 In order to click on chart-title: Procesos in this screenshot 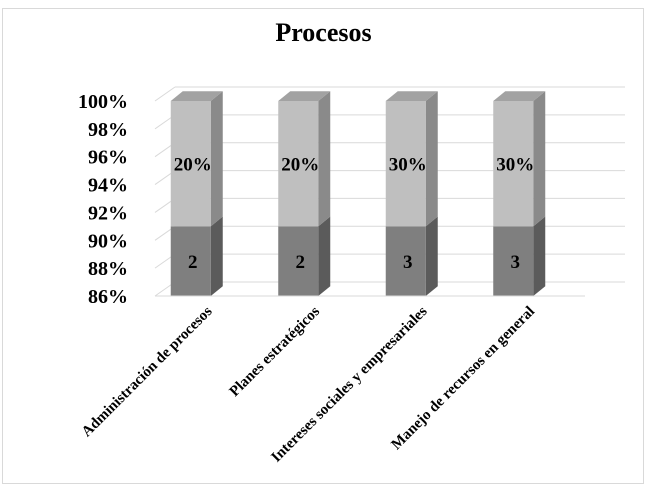, I will do `click(323, 32)`.